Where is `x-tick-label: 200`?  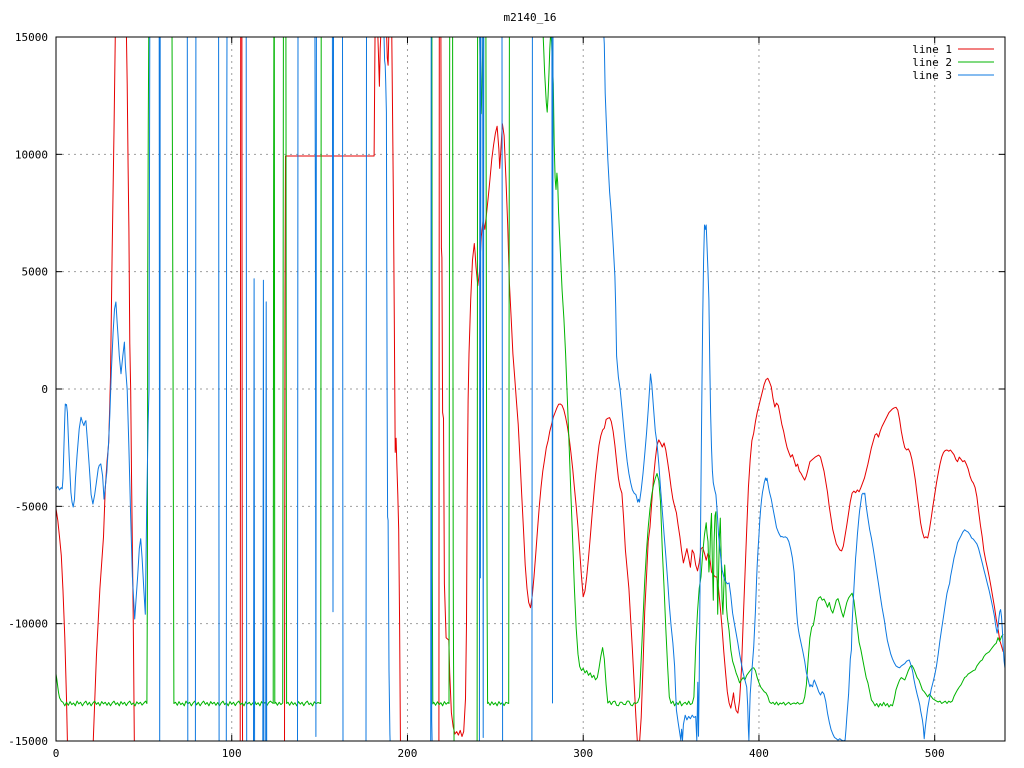 x-tick-label: 200 is located at coordinates (408, 753).